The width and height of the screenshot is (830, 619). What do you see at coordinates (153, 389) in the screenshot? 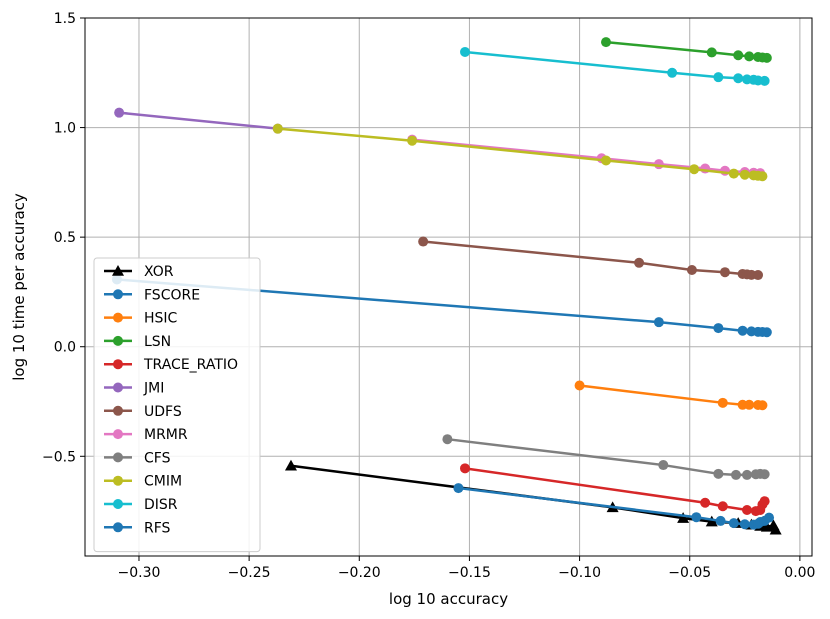
I see `legend-label: JMI` at bounding box center [153, 389].